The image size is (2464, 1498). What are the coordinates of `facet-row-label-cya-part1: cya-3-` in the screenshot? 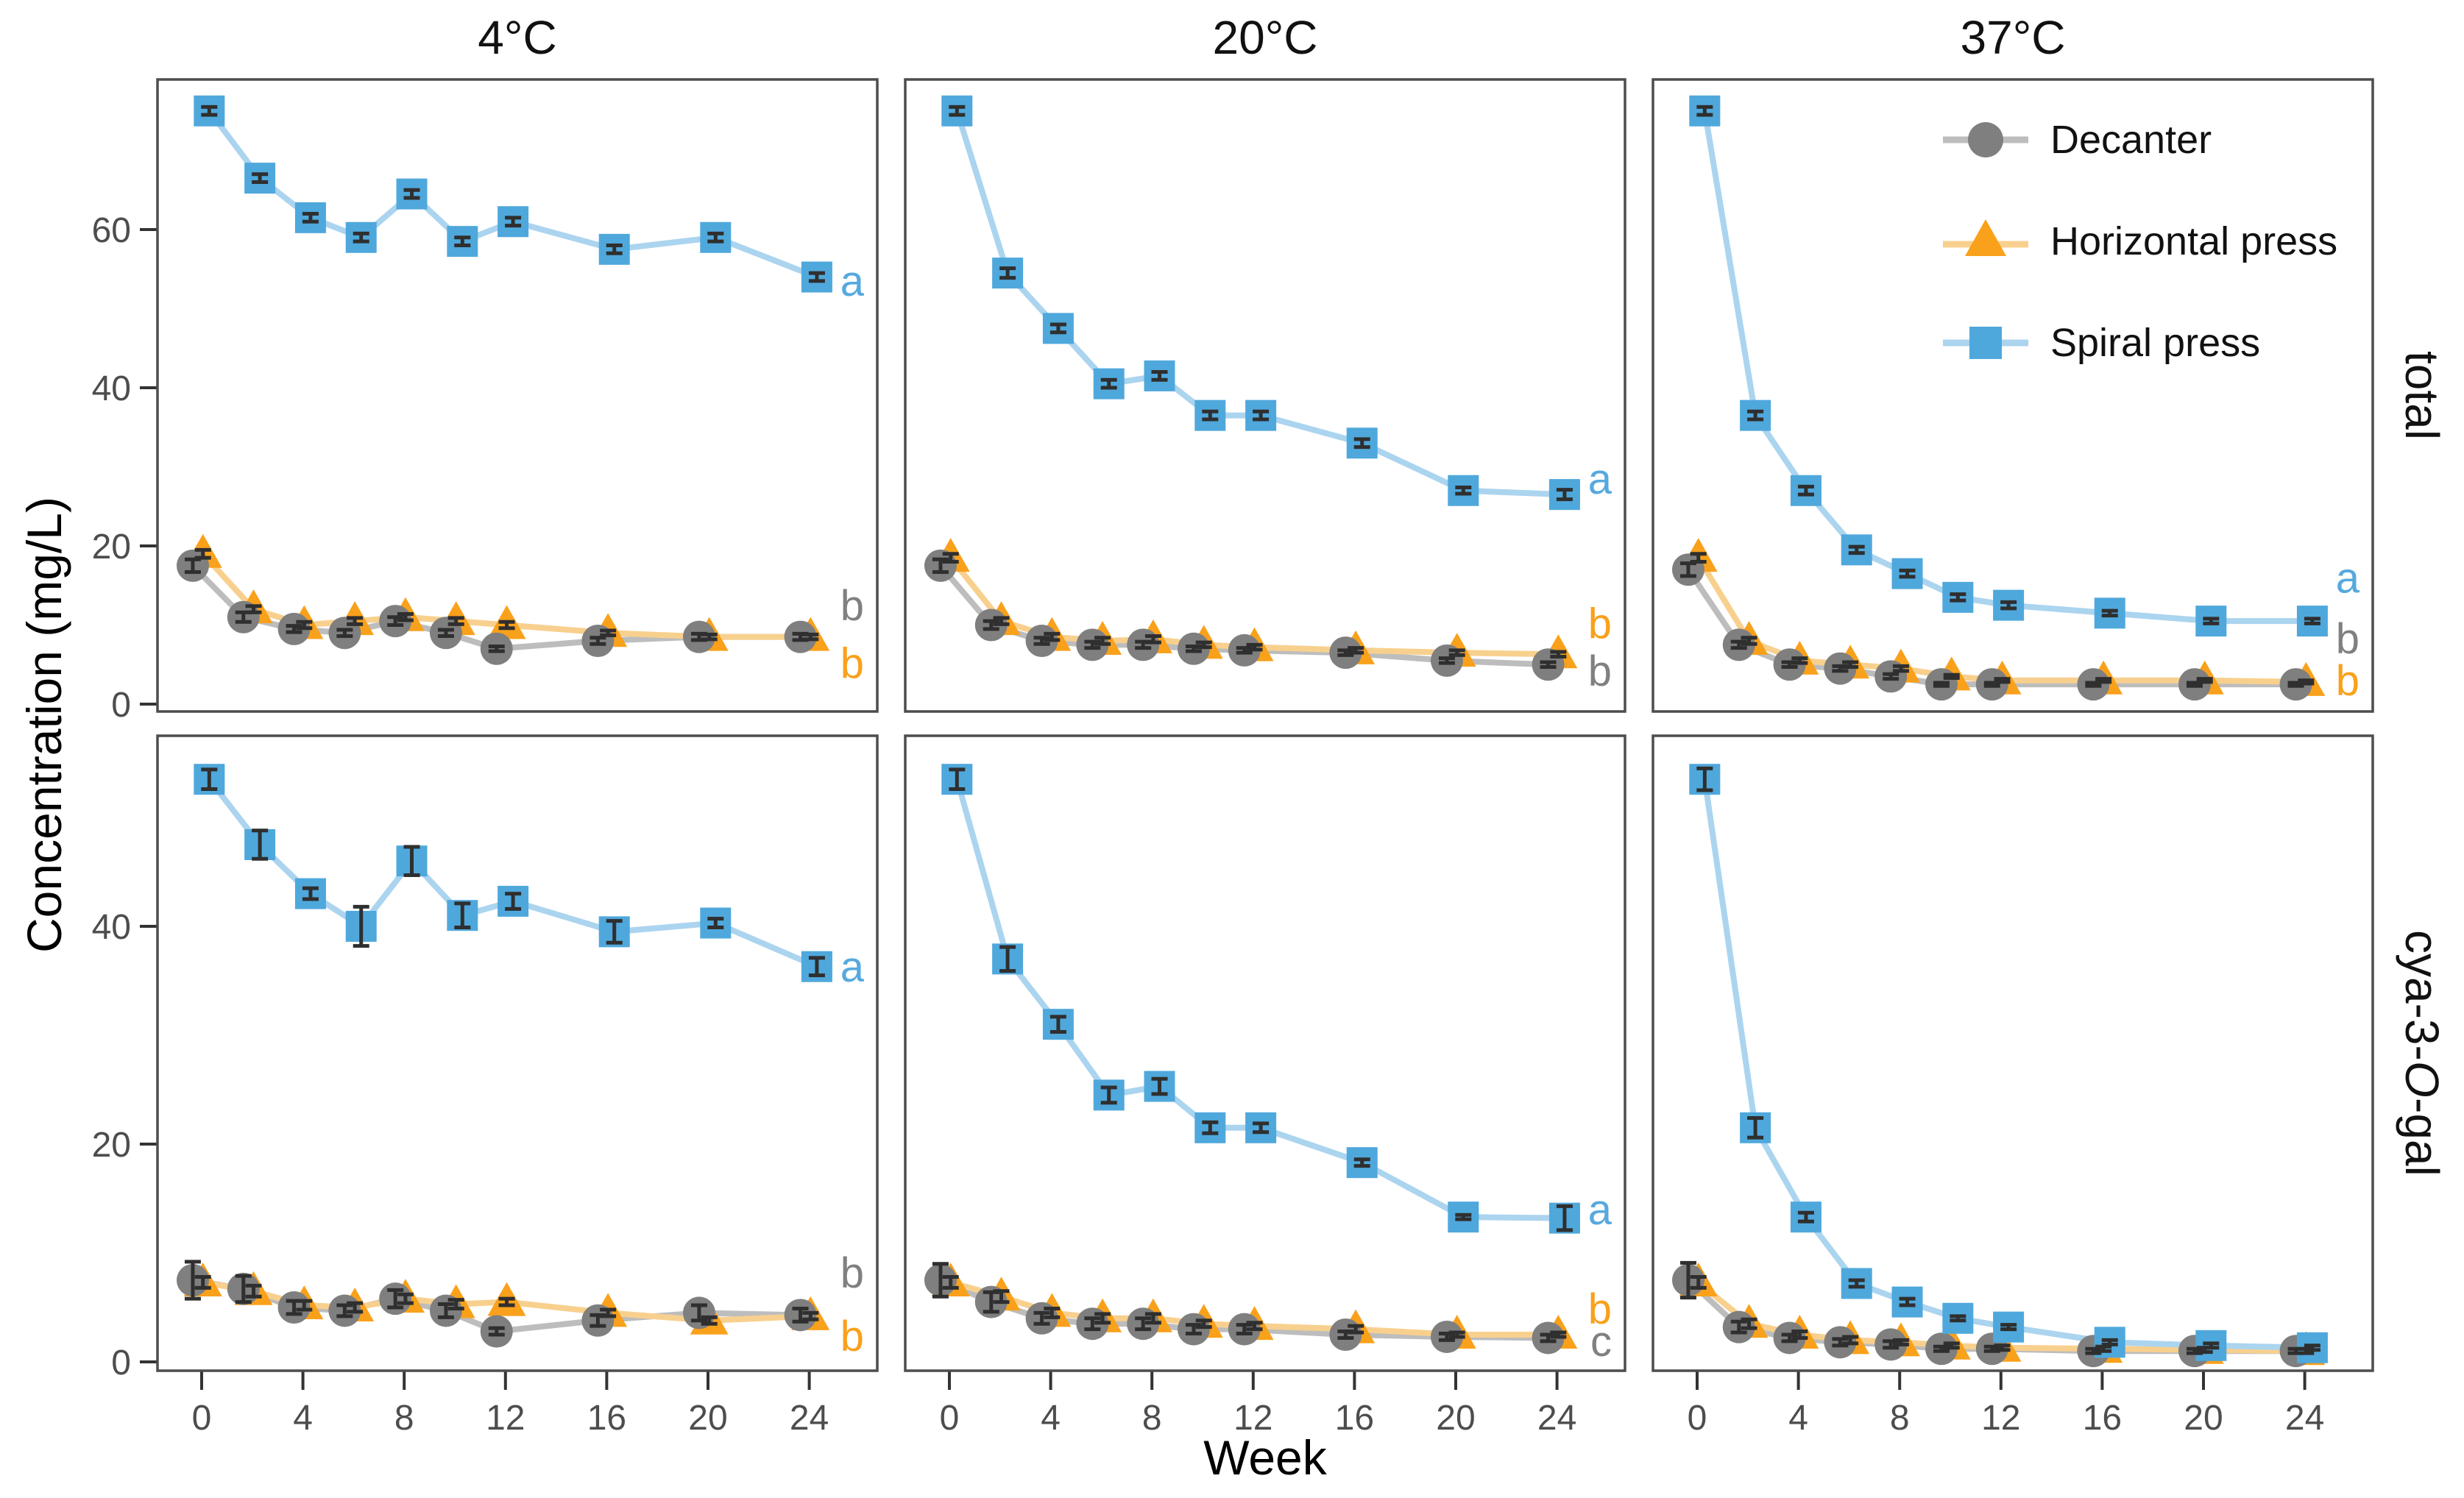 It's located at (2422, 996).